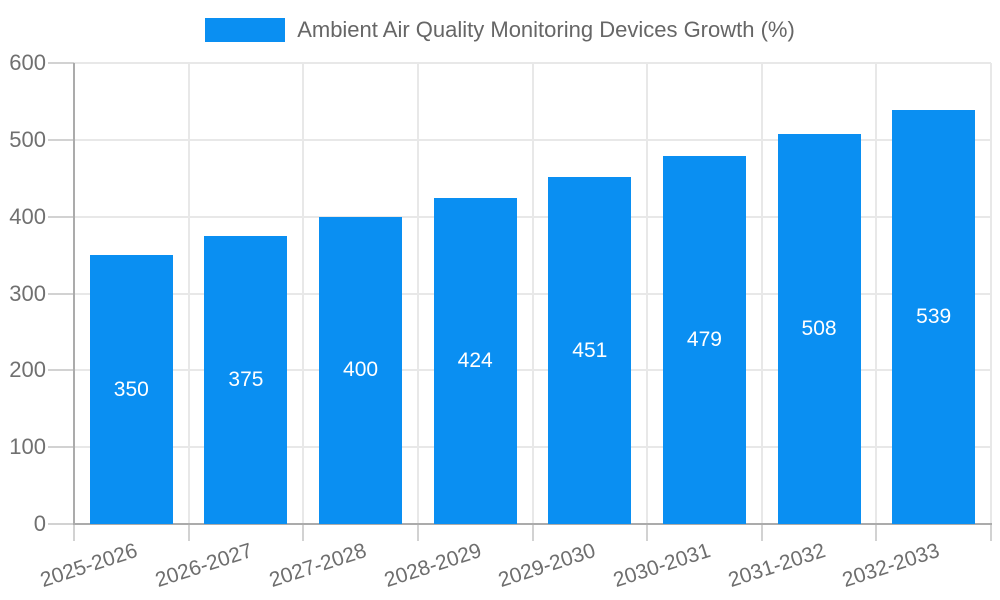  Describe the element at coordinates (27, 139) in the screenshot. I see `y-axis-tick-label: 500` at that location.